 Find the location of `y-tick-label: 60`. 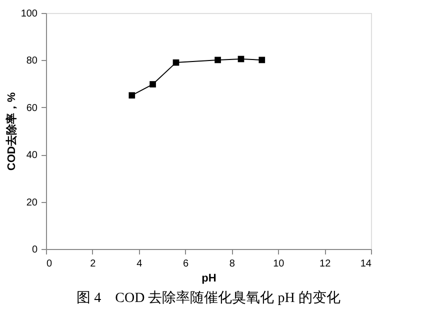

y-tick-label: 60 is located at coordinates (32, 108).